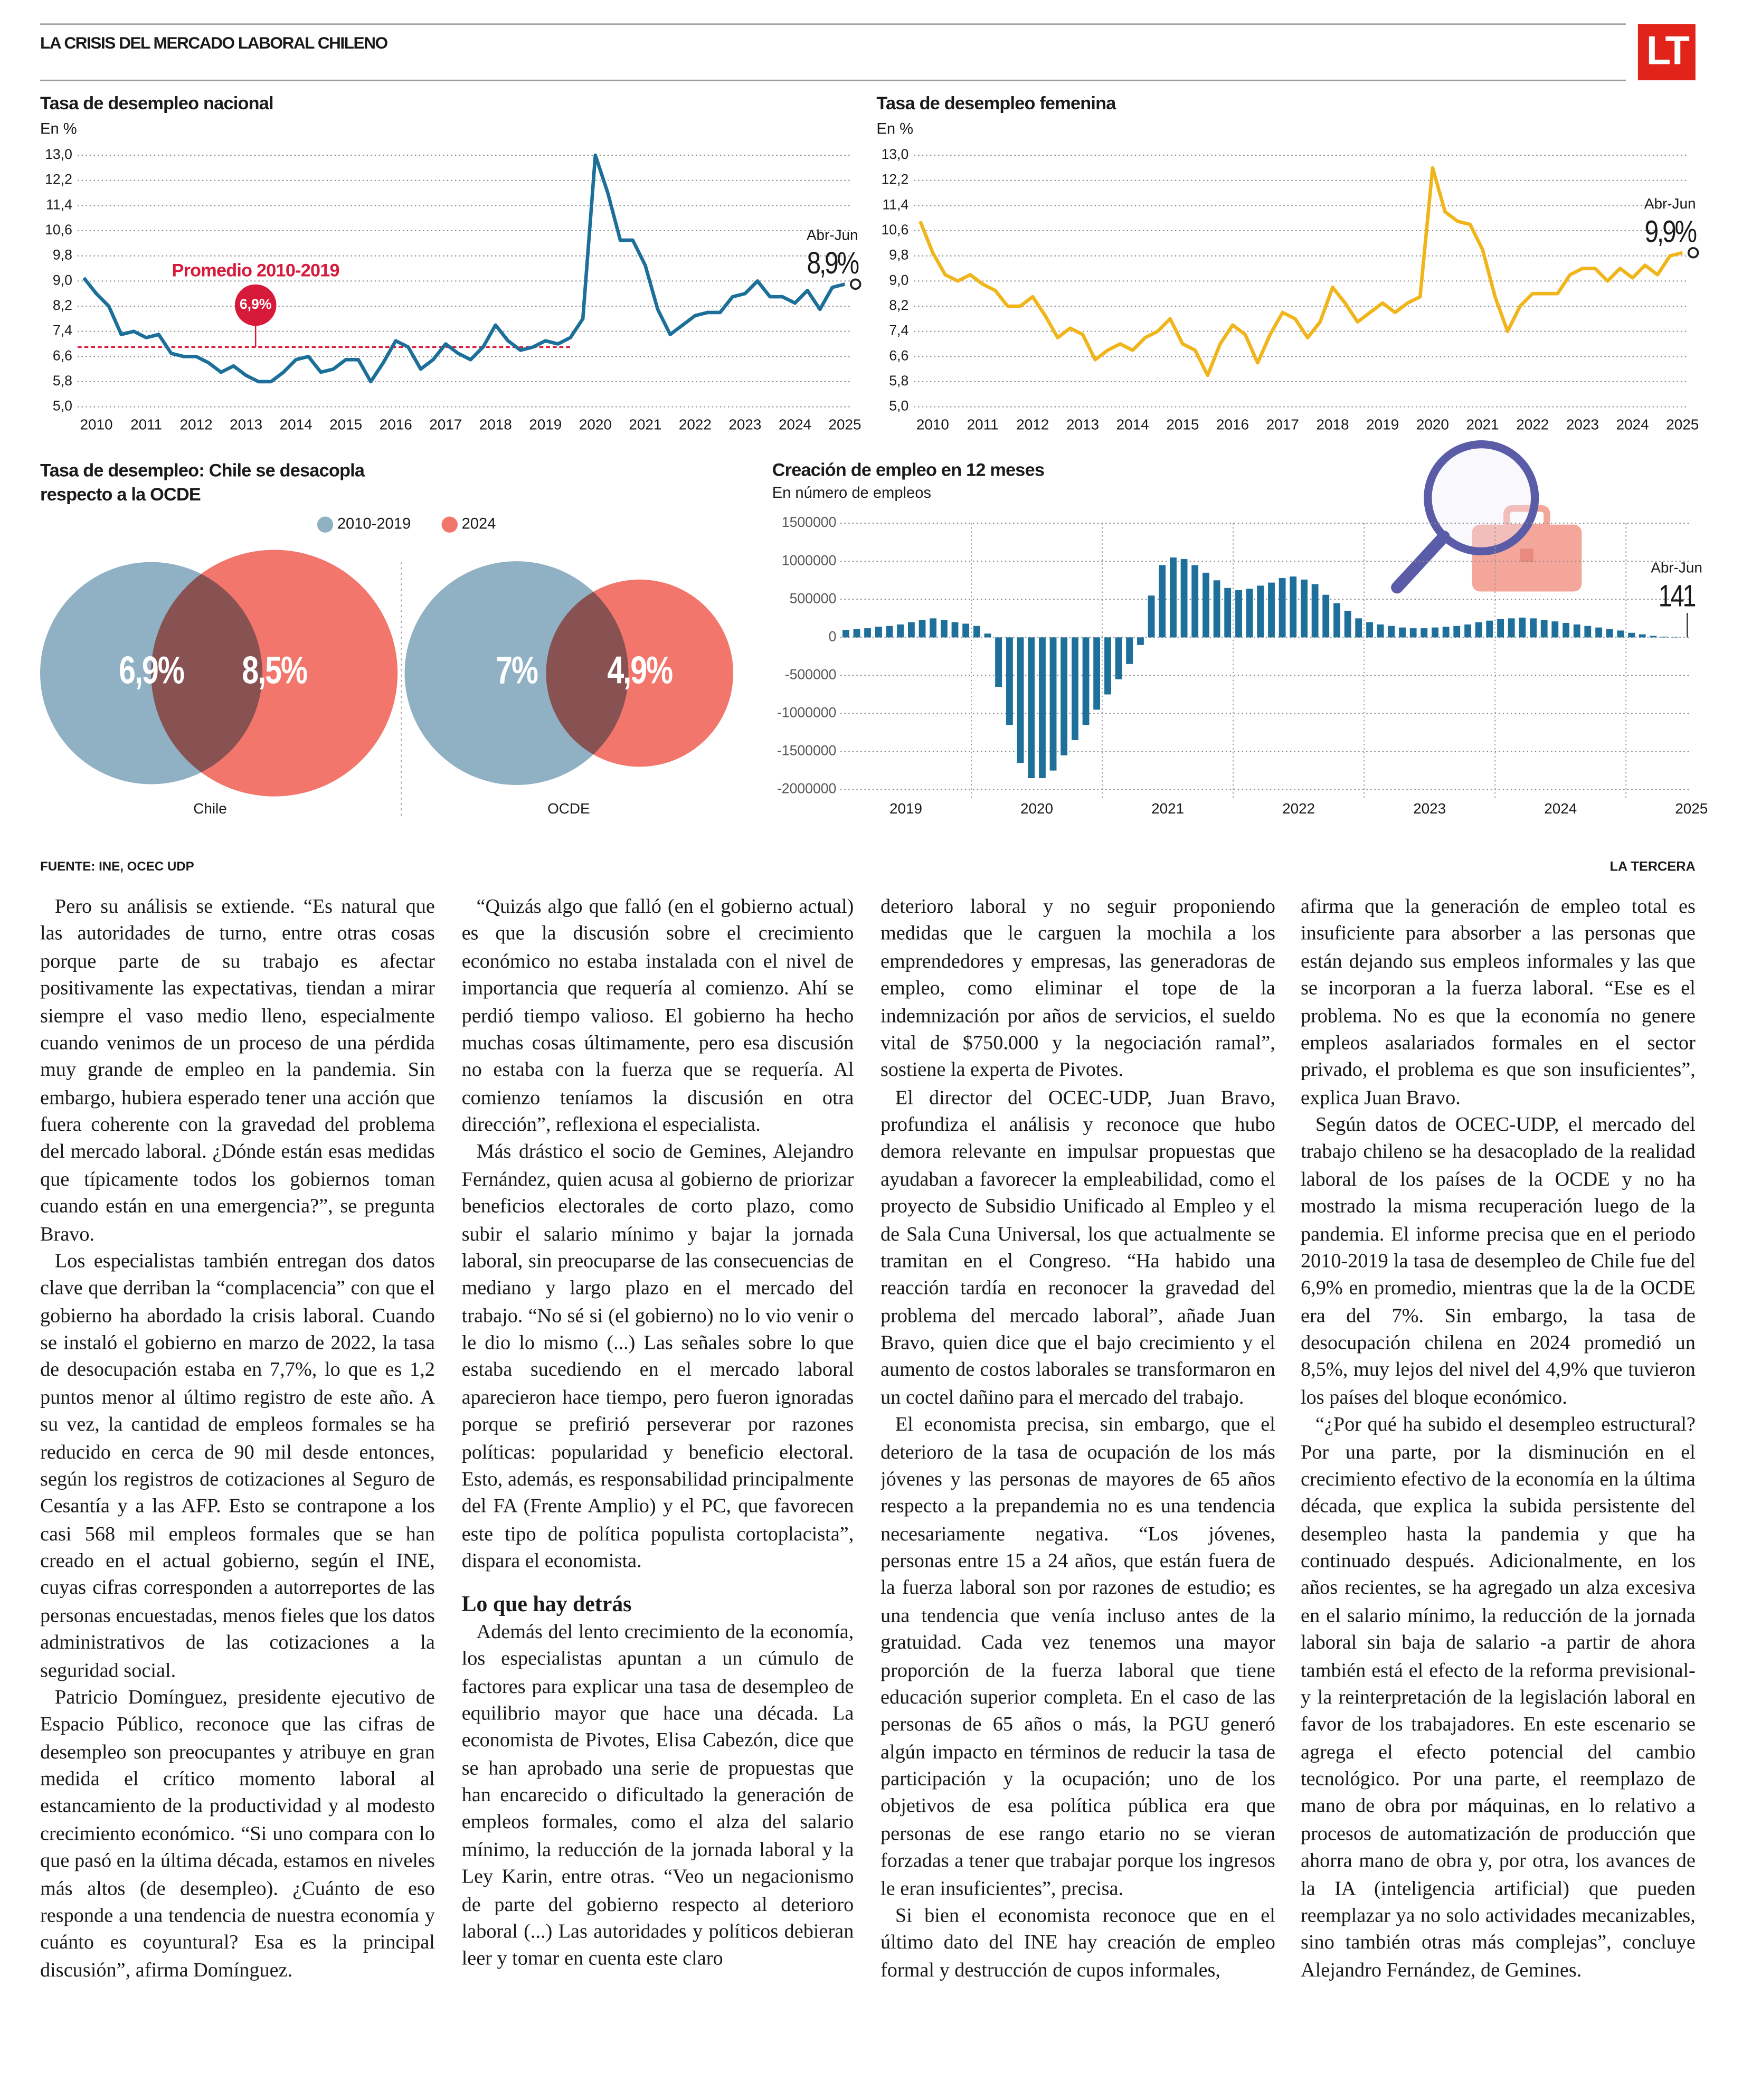  What do you see at coordinates (449, 524) in the screenshot?
I see `legend-swatch` at bounding box center [449, 524].